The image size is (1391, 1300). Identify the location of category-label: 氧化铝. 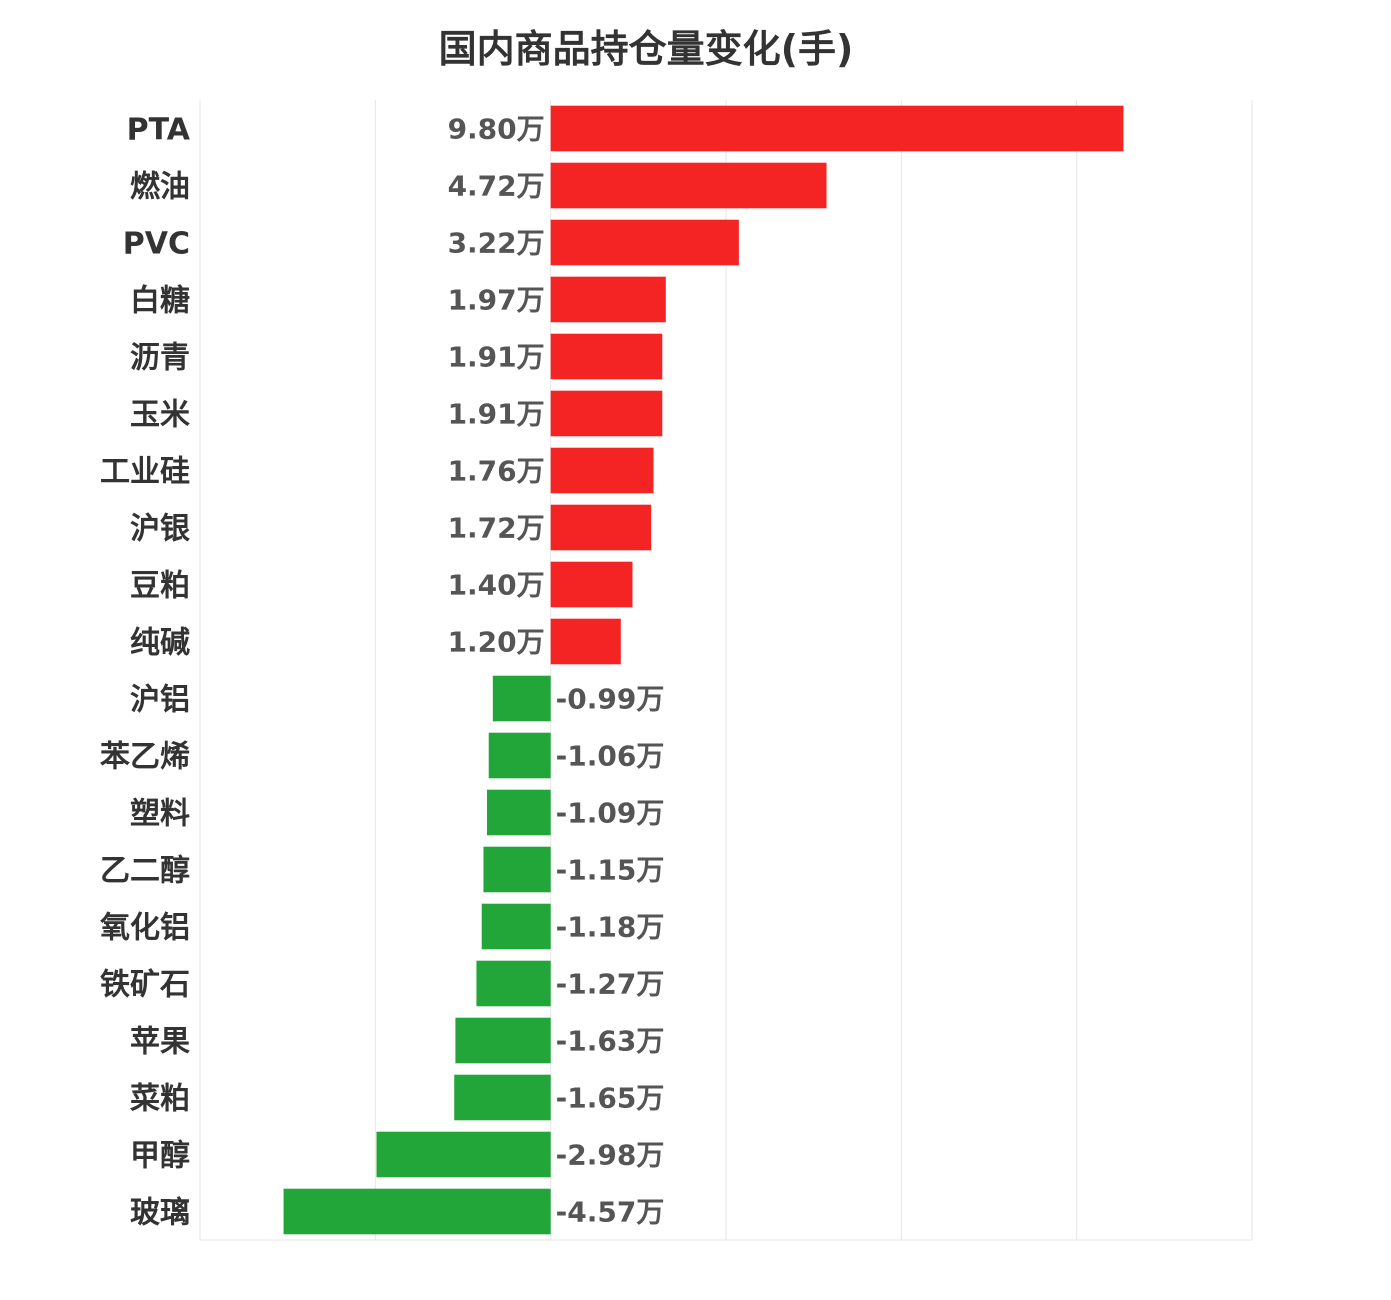
(145, 928).